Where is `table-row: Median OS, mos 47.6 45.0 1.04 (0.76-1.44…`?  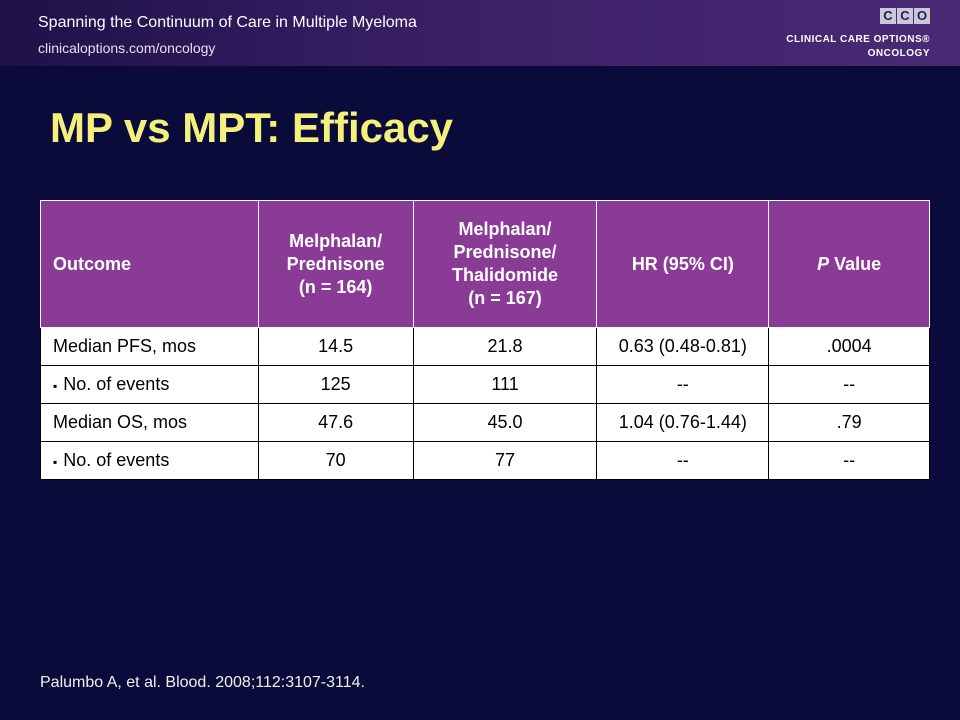
table-row: Median OS, mos 47.6 45.0 1.04 (0.76-1.44… is located at coordinates (485, 422).